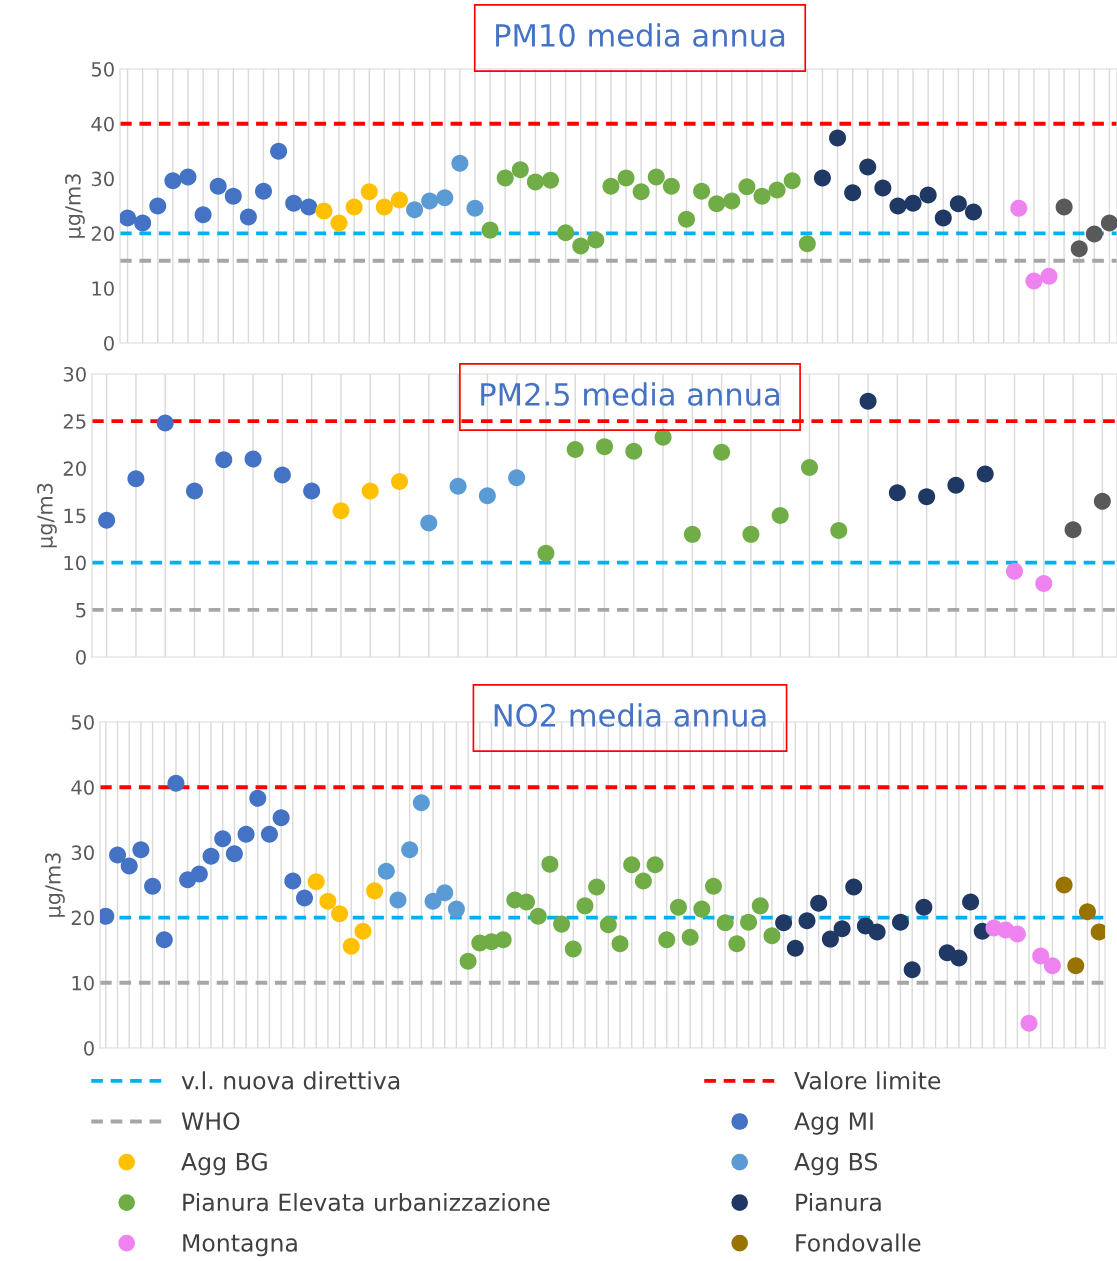 The width and height of the screenshot is (1117, 1261). Describe the element at coordinates (102, 69) in the screenshot. I see `y-tick-label: 50` at that location.